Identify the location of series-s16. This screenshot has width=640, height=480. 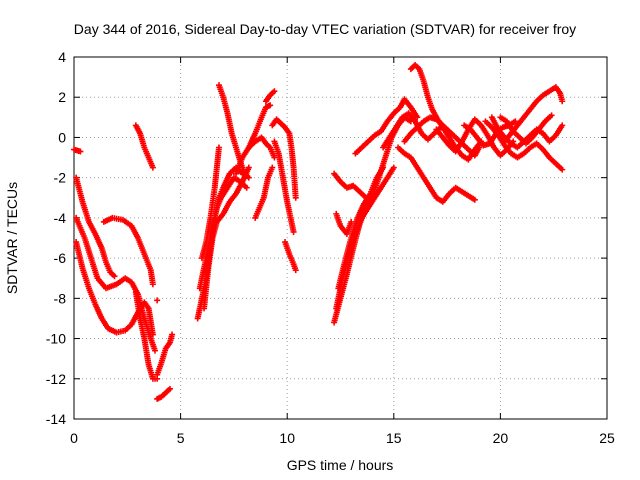
(253, 139).